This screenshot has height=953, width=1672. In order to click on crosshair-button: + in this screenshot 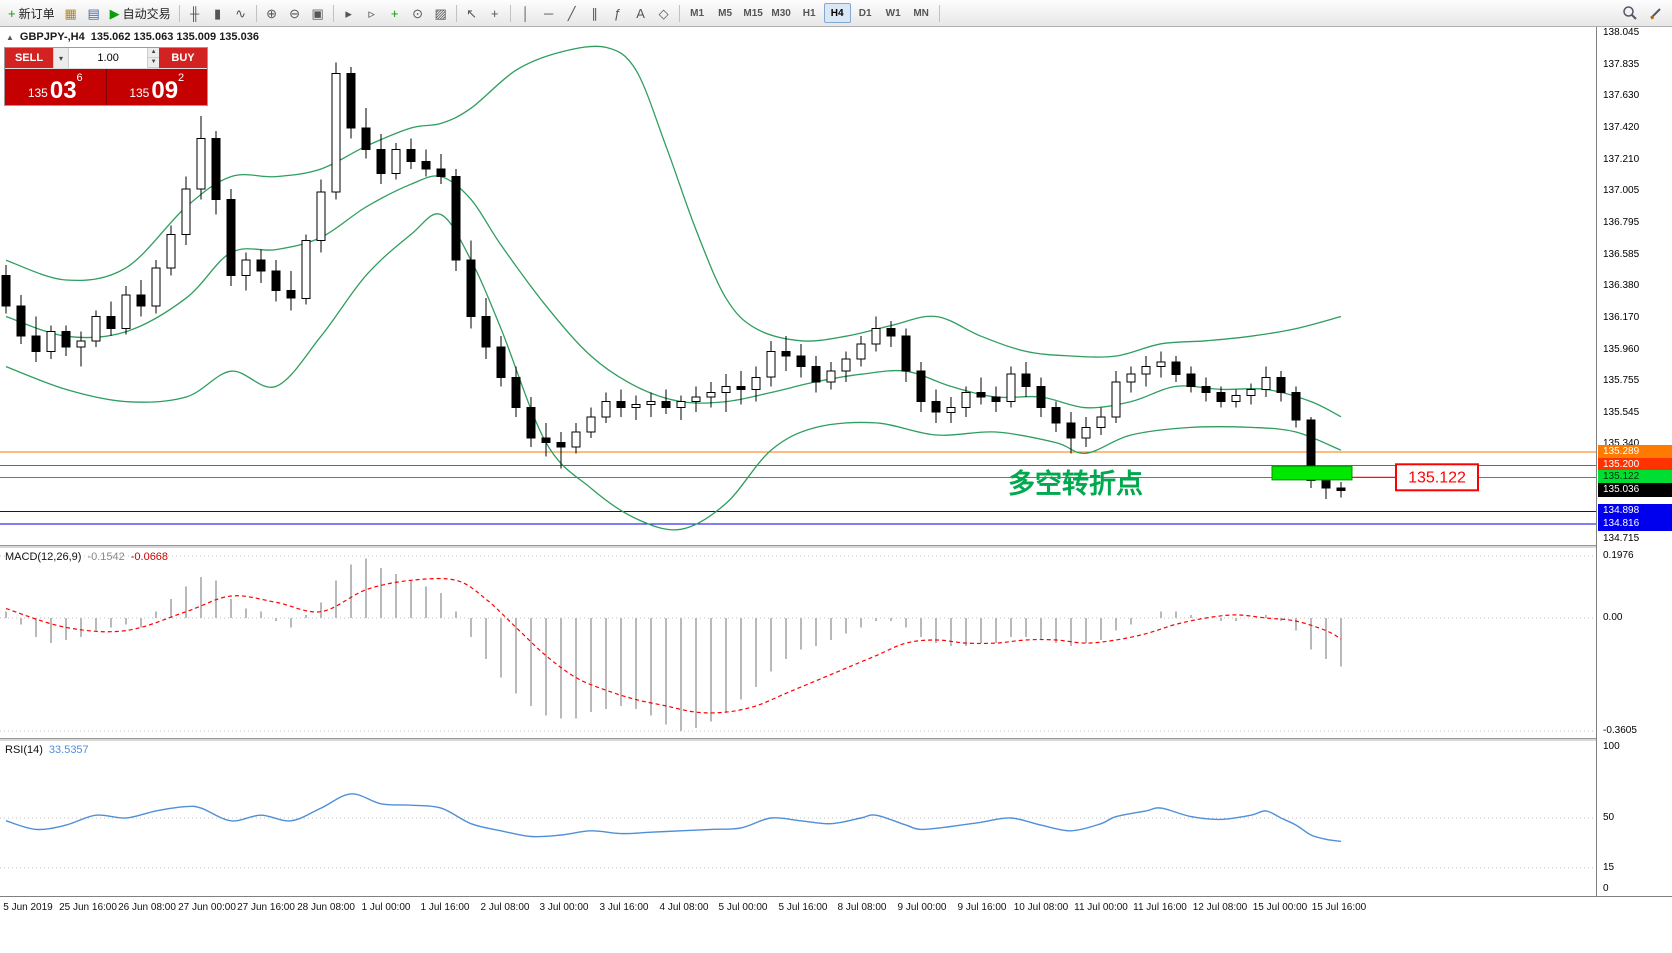, I will do `click(495, 13)`.